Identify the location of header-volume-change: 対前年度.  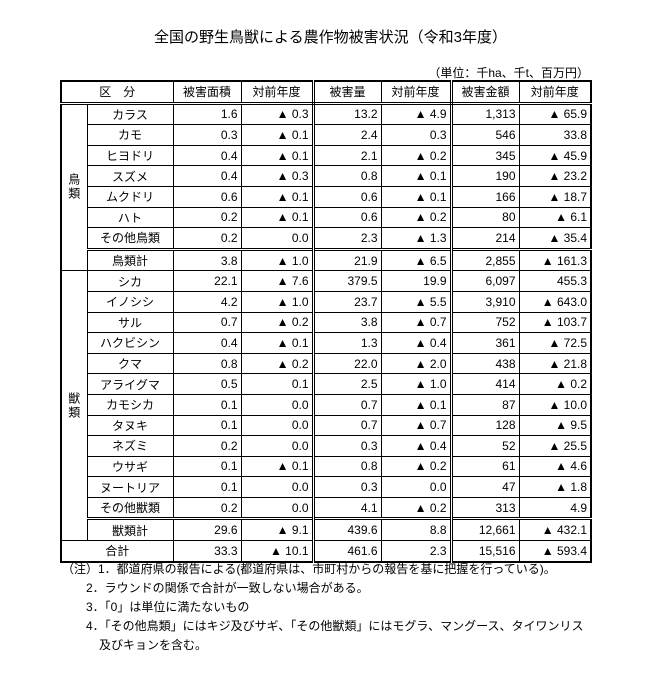
(416, 92).